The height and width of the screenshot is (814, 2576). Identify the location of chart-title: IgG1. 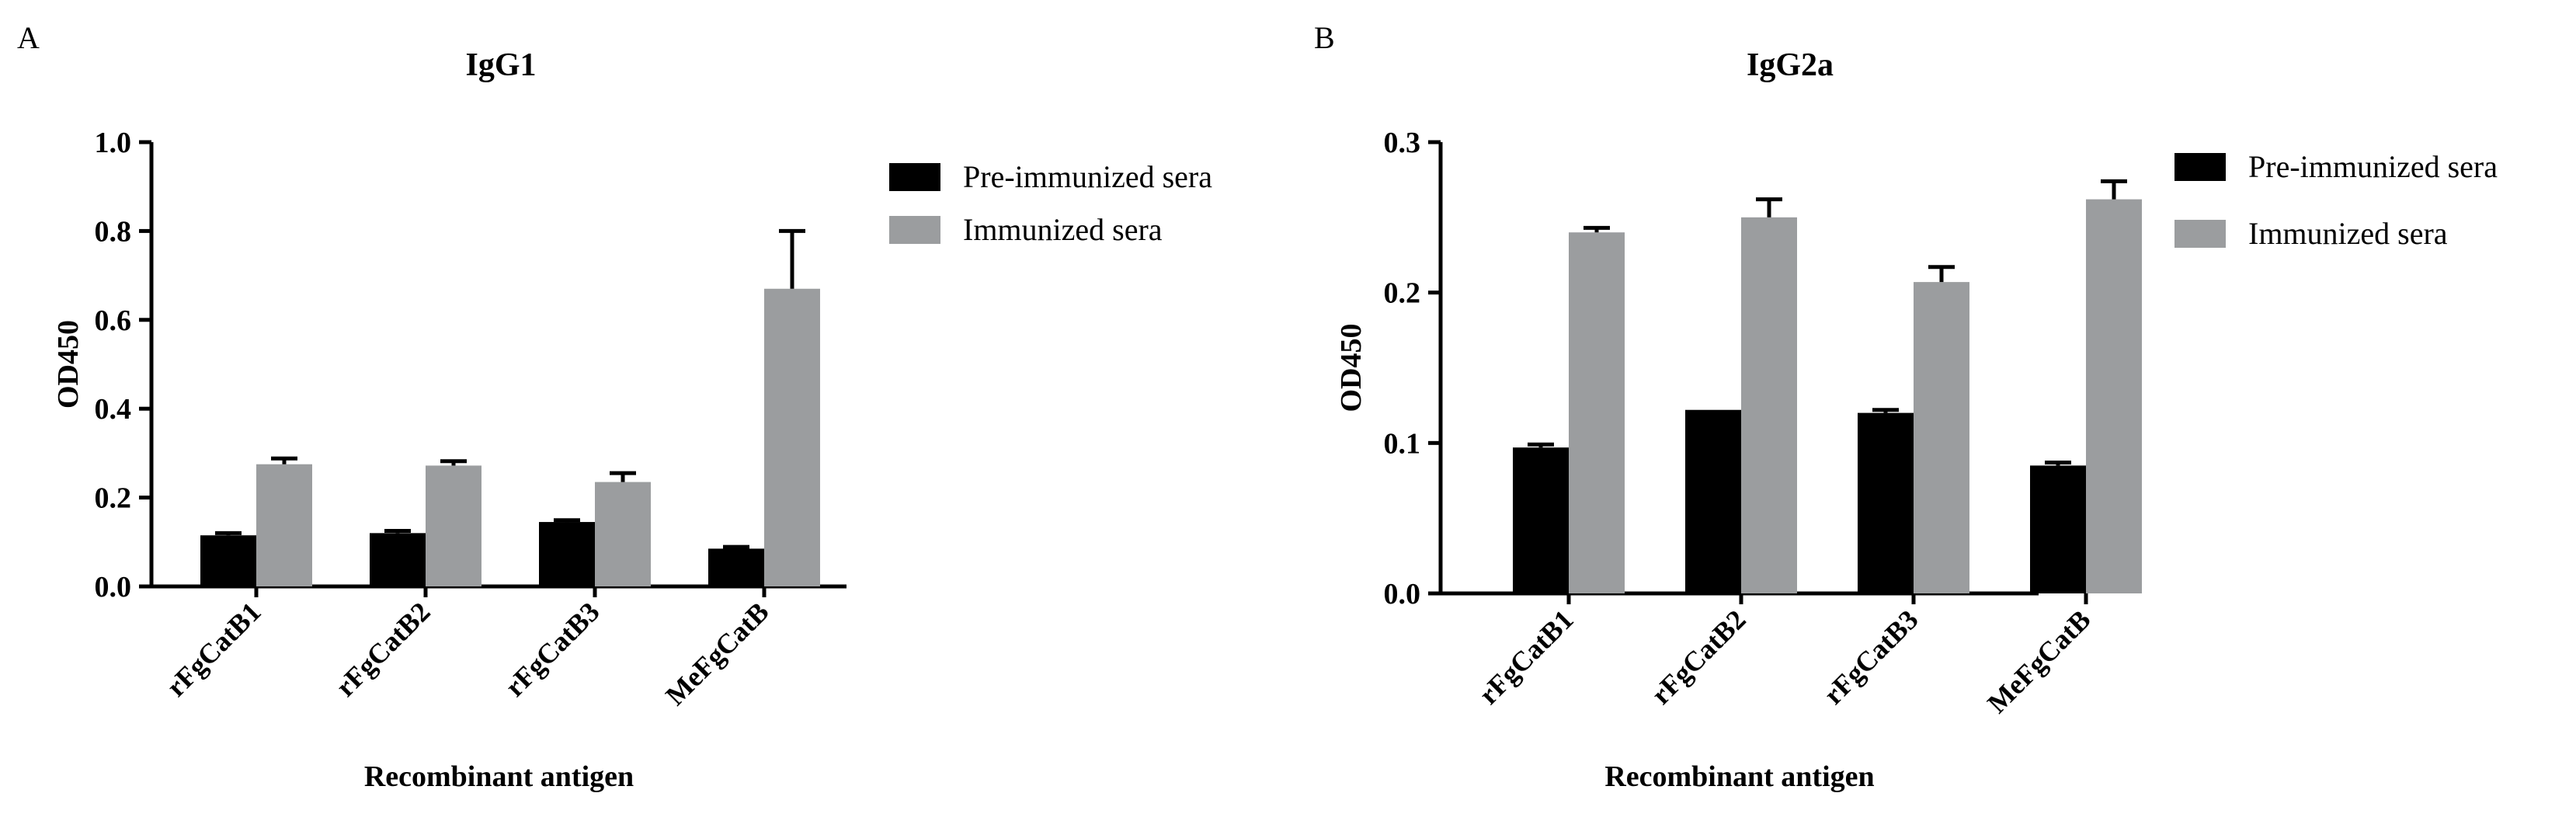
(501, 65).